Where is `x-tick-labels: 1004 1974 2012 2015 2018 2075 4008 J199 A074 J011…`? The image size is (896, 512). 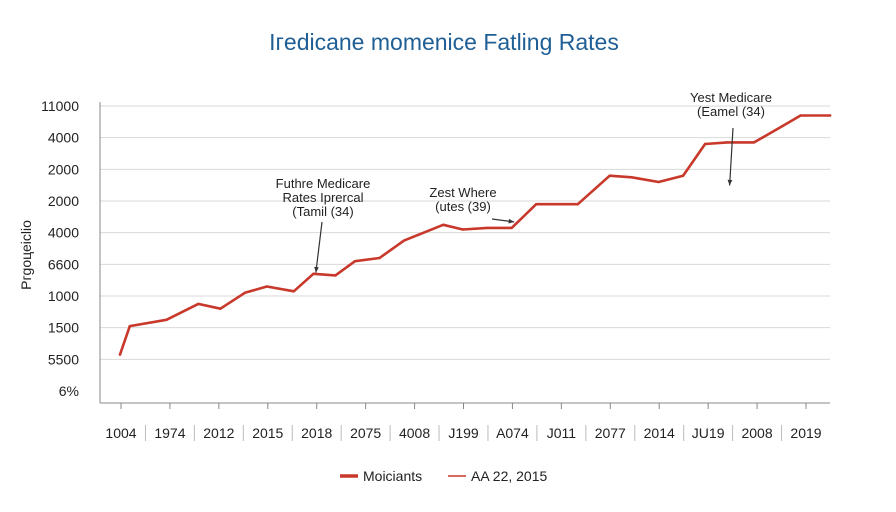 x-tick-labels: 1004 1974 2012 2015 2018 2075 4008 J199 A074 J011… is located at coordinates (463, 422).